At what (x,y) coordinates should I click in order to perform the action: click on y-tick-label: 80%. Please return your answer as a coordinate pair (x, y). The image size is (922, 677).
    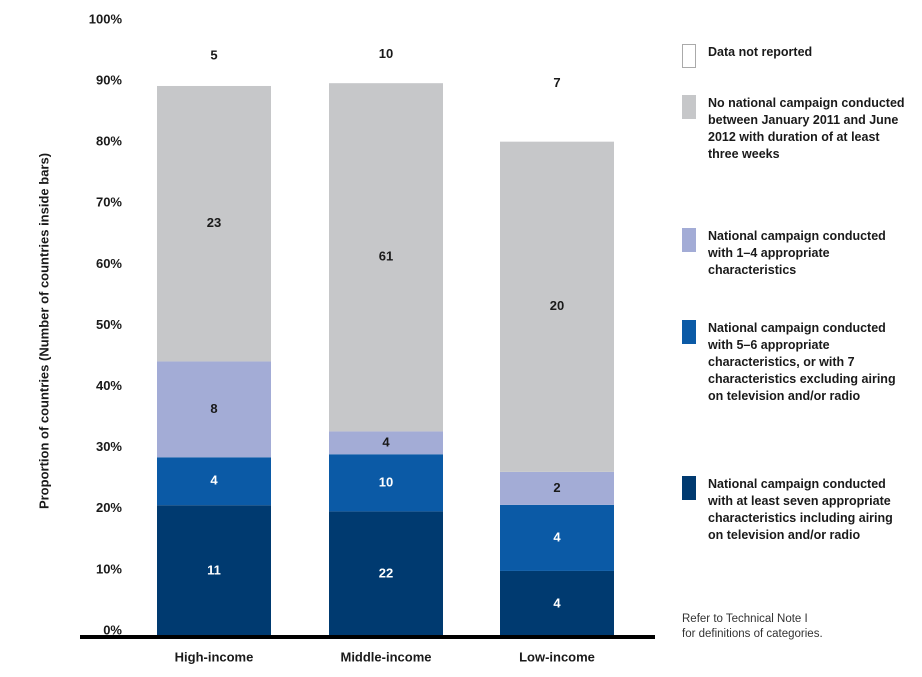
    Looking at the image, I should click on (109, 141).